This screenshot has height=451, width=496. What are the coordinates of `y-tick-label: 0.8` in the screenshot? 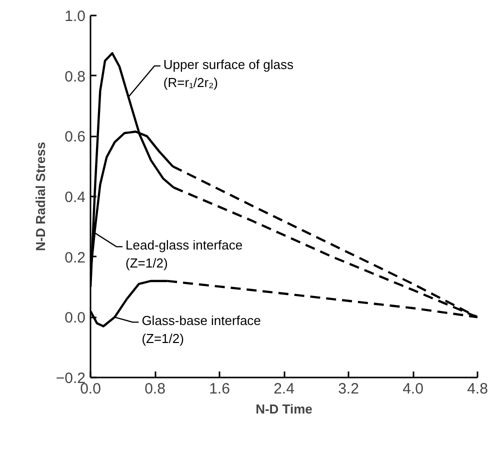 It's located at (75, 77).